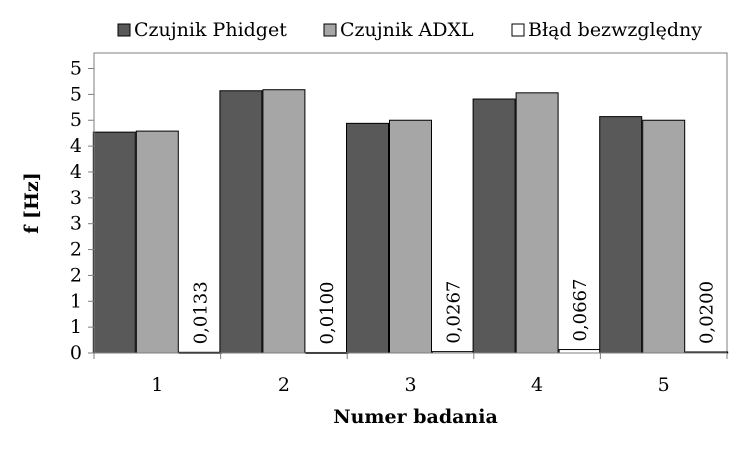 This screenshot has width=750, height=450. What do you see at coordinates (200, 312) in the screenshot?
I see `data-label: 0,0133` at bounding box center [200, 312].